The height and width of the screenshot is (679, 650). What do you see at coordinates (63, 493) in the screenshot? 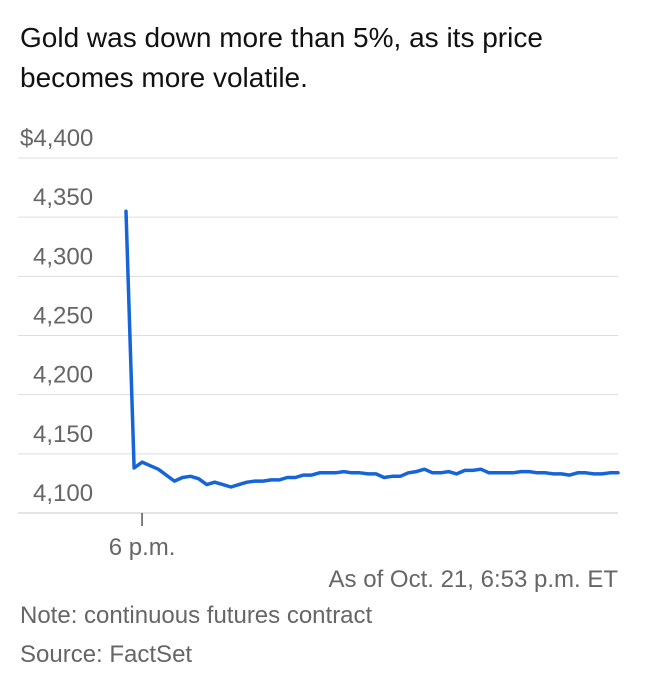
I see `y-tick-label: 4,100` at bounding box center [63, 493].